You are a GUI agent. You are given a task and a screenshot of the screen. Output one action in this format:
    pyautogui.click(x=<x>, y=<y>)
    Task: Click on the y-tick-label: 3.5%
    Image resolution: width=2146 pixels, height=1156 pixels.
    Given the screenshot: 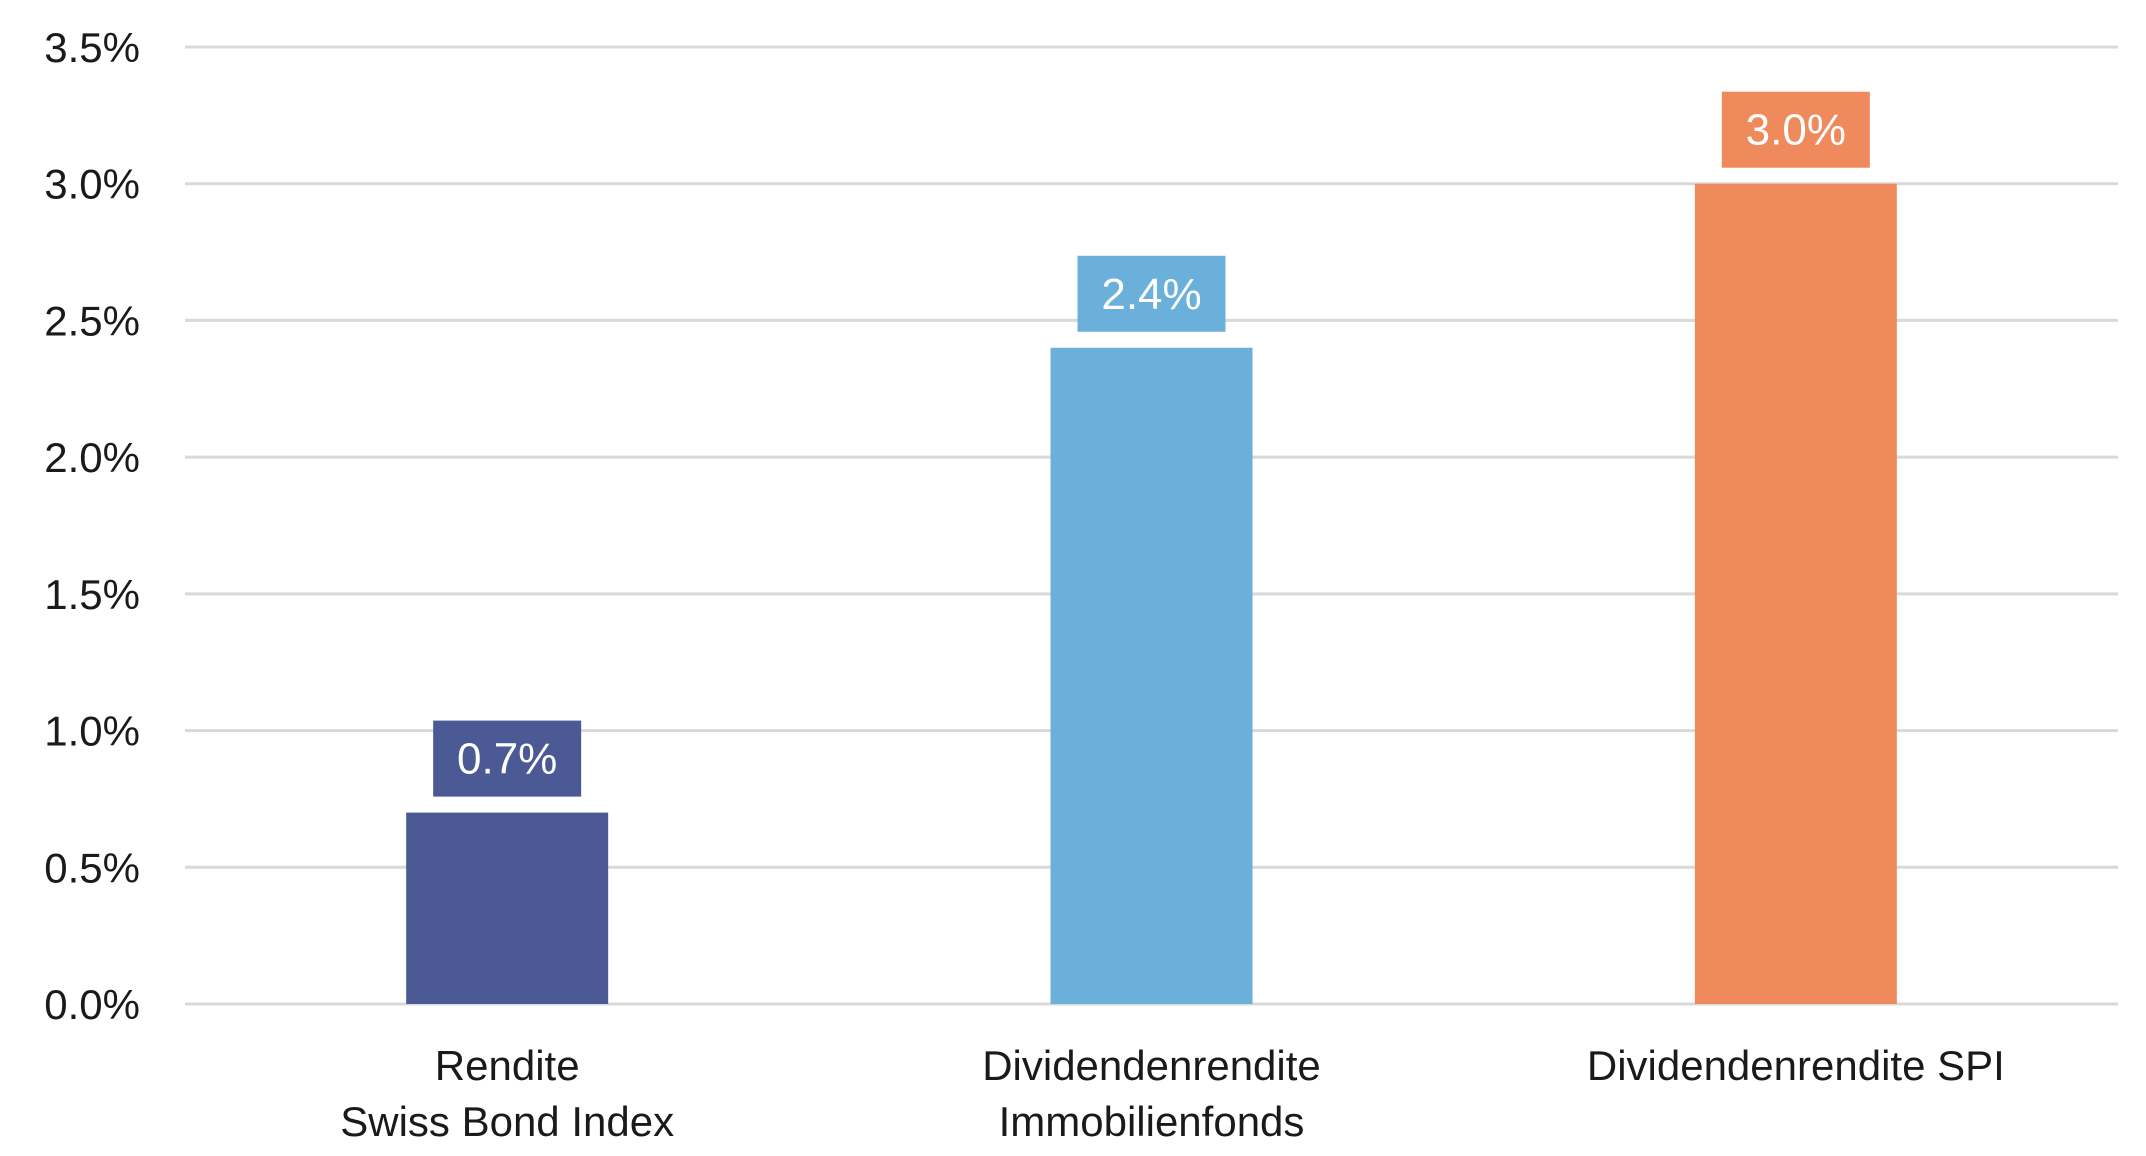 What is the action you would take?
    pyautogui.click(x=92, y=47)
    